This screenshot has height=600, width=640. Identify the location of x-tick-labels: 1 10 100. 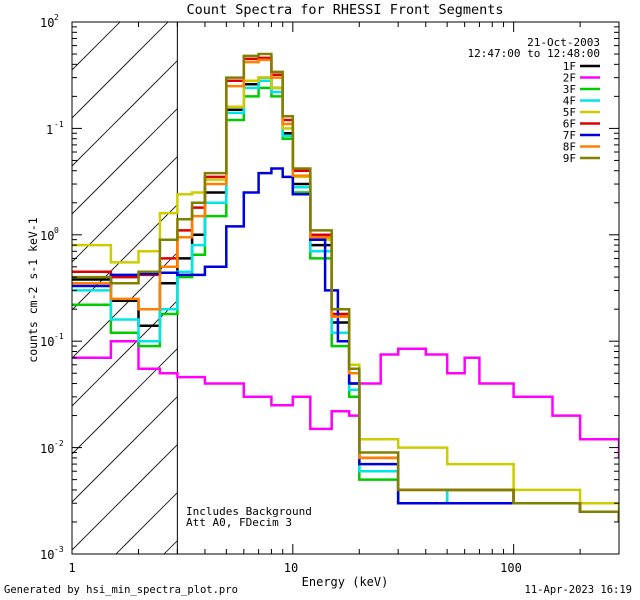
(294, 568).